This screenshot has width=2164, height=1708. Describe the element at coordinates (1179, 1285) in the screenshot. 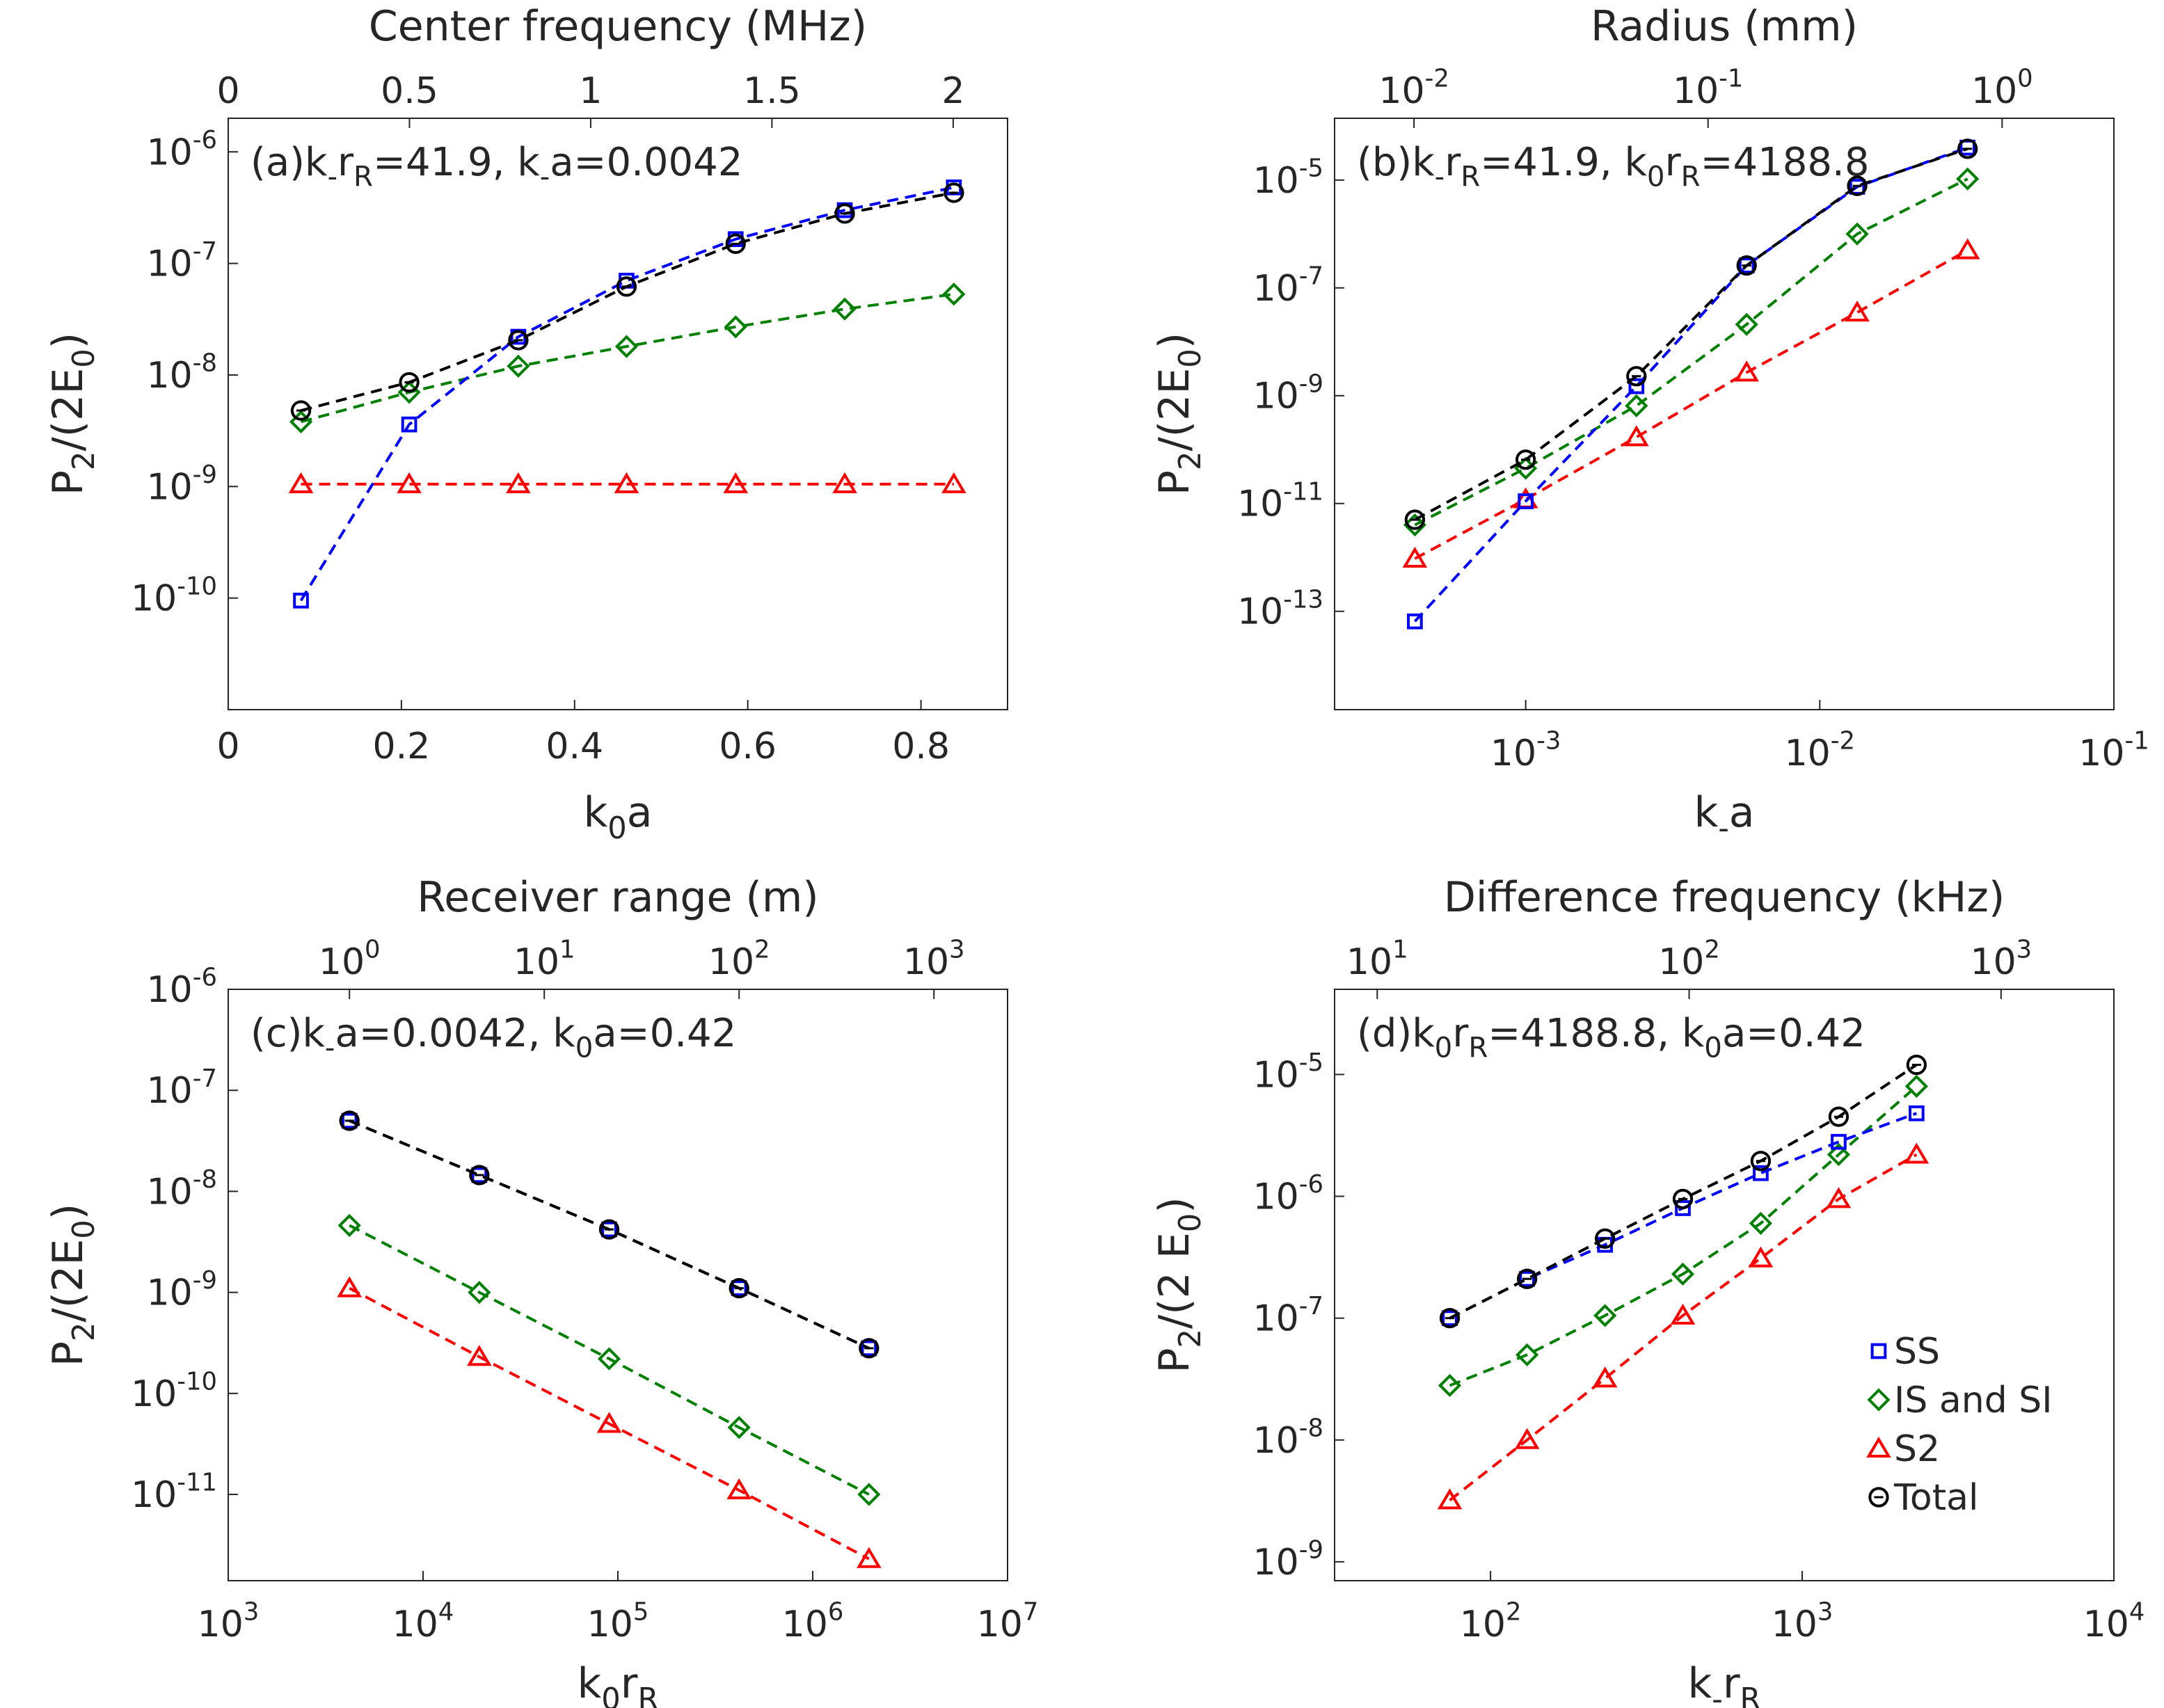

I see `y-axis-label: P2/(2 E0)` at that location.